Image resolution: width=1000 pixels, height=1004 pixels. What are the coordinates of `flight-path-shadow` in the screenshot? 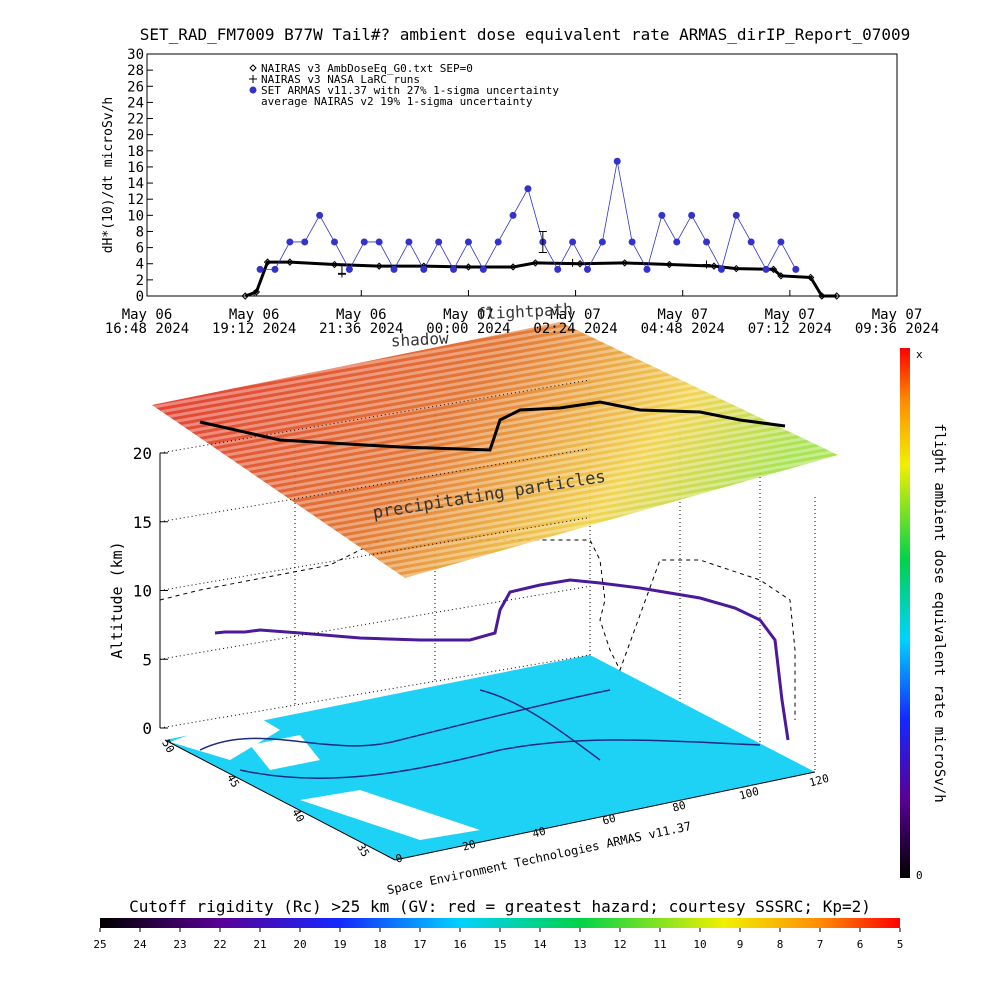 It's located at (477, 629).